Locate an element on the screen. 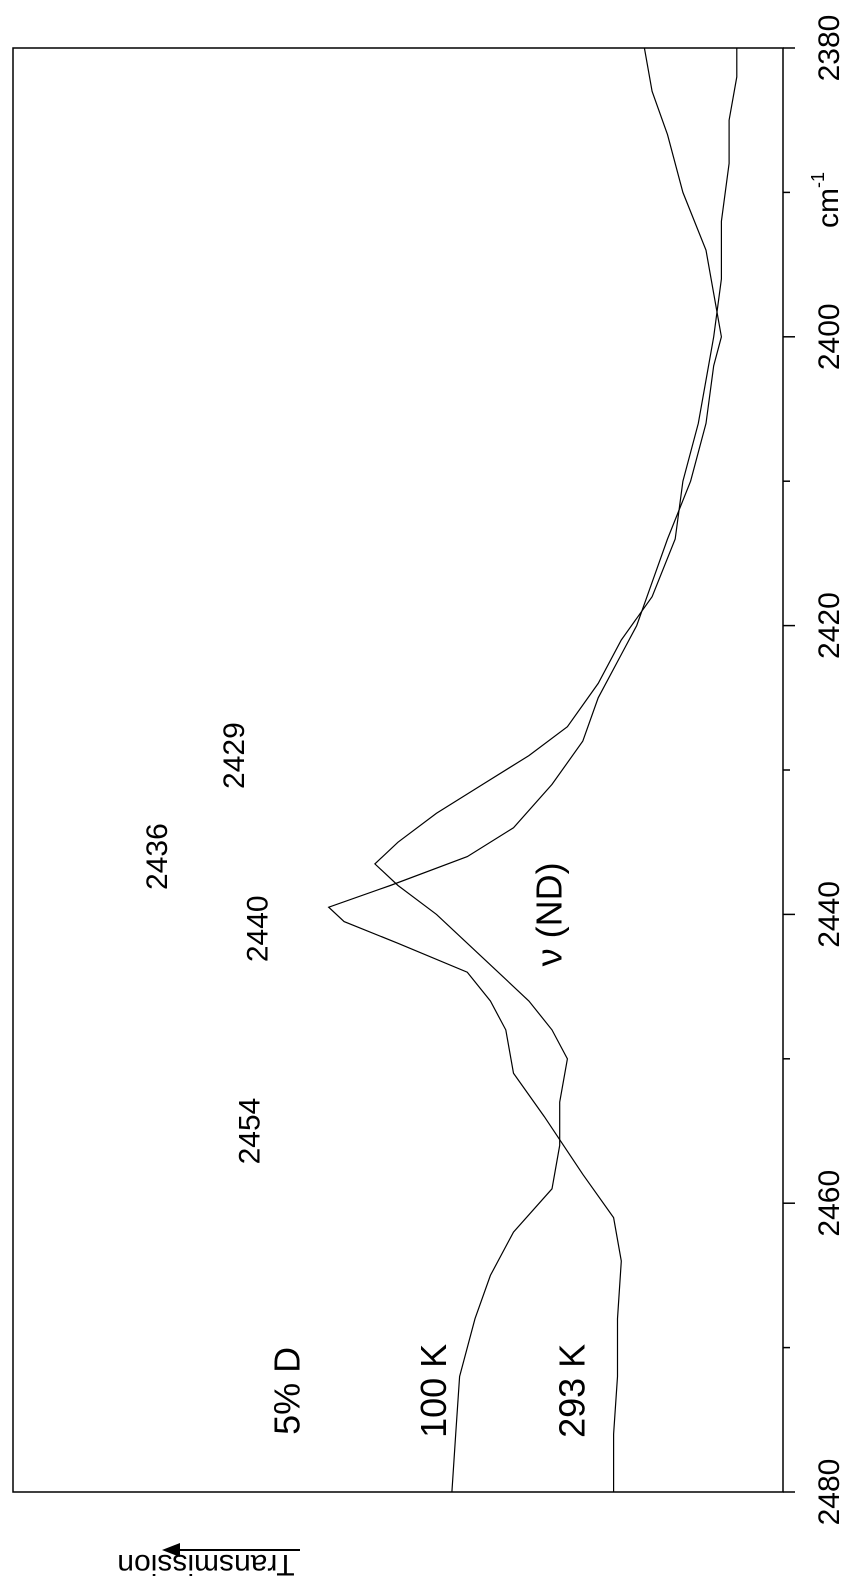 The height and width of the screenshot is (1576, 850). y-axis-label: Transmission is located at coordinates (205, 1562).